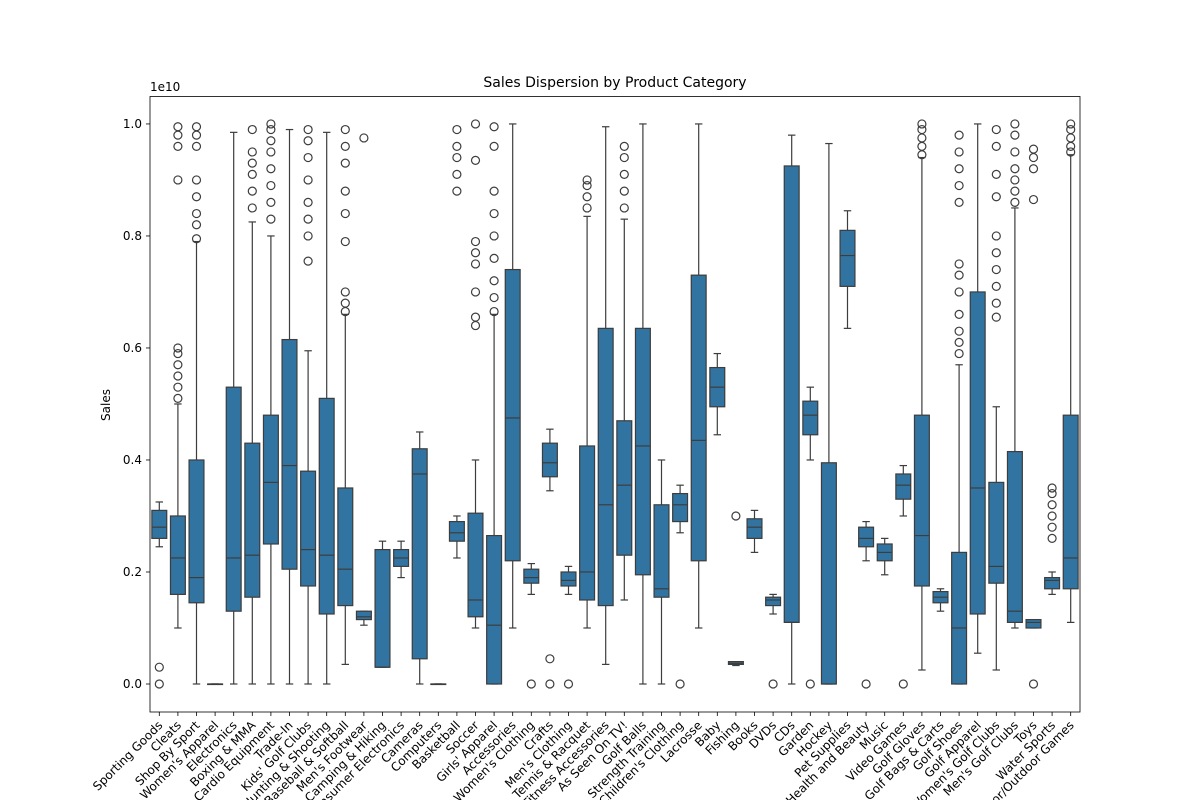 The image size is (1200, 800). What do you see at coordinates (106, 405) in the screenshot?
I see `y-axis-label: Sales` at bounding box center [106, 405].